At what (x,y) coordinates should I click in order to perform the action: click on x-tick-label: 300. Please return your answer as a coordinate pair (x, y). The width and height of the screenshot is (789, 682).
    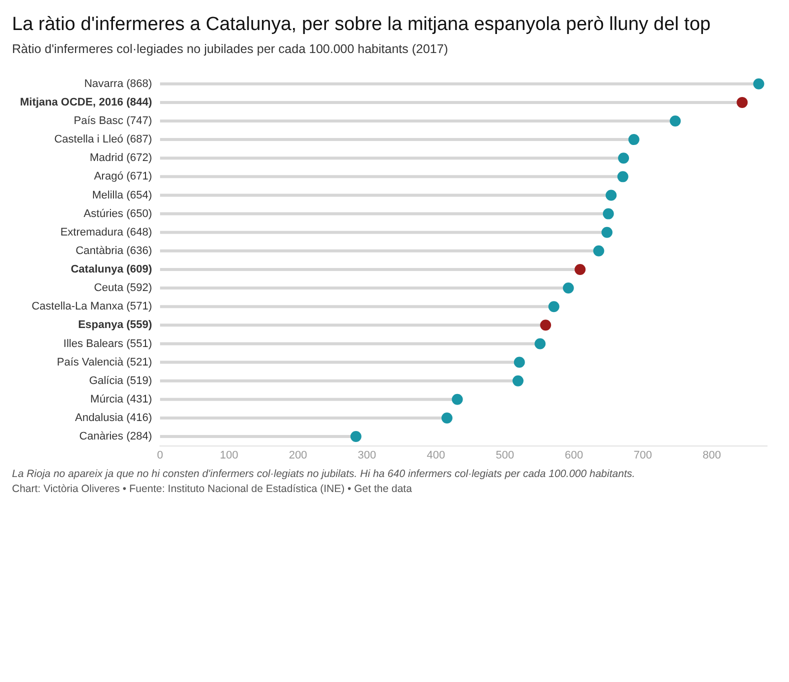
    Looking at the image, I should click on (367, 455).